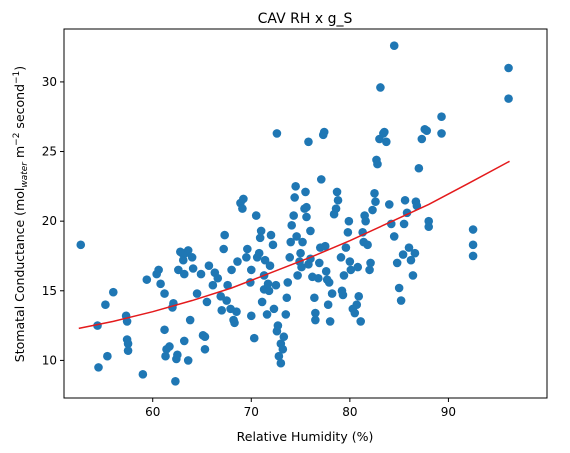 The width and height of the screenshot is (570, 453). I want to click on y-label-close: ), so click(19, 68).